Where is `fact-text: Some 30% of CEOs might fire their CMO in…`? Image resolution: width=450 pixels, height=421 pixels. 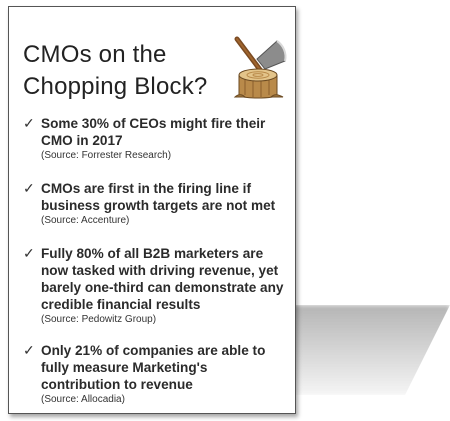 fact-text: Some 30% of CEOs might fire their CMO in… is located at coordinates (153, 132).